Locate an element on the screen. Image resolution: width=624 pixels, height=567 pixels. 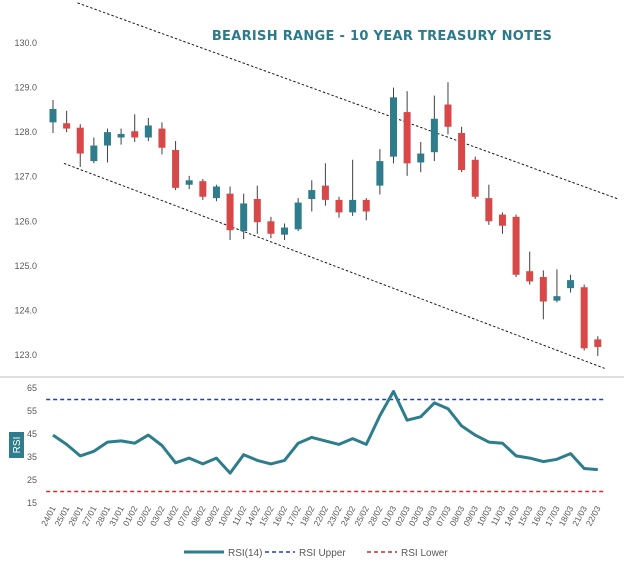
legend-item: RSI Upper is located at coordinates (305, 553).